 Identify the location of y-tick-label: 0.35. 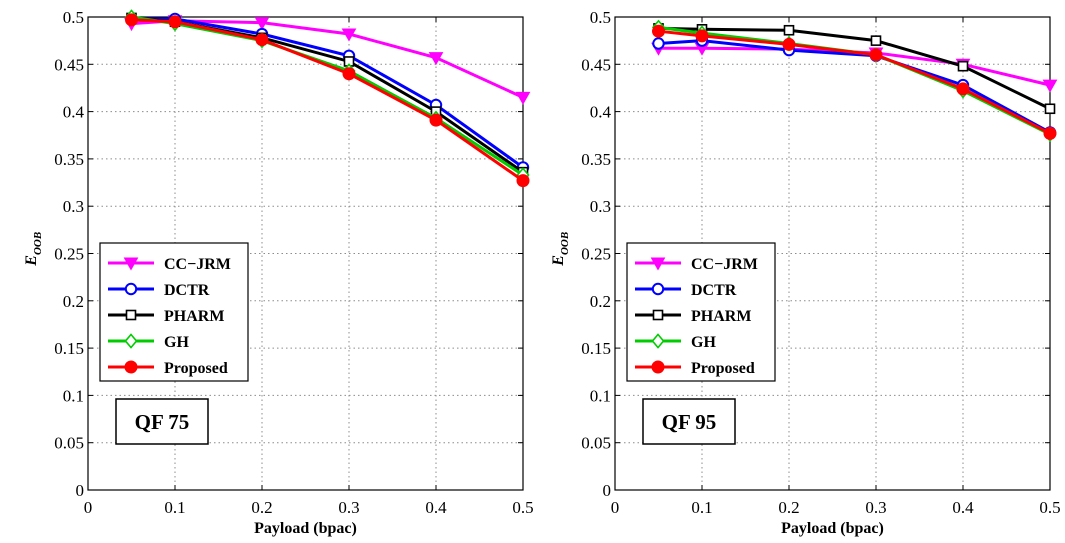
(69, 159).